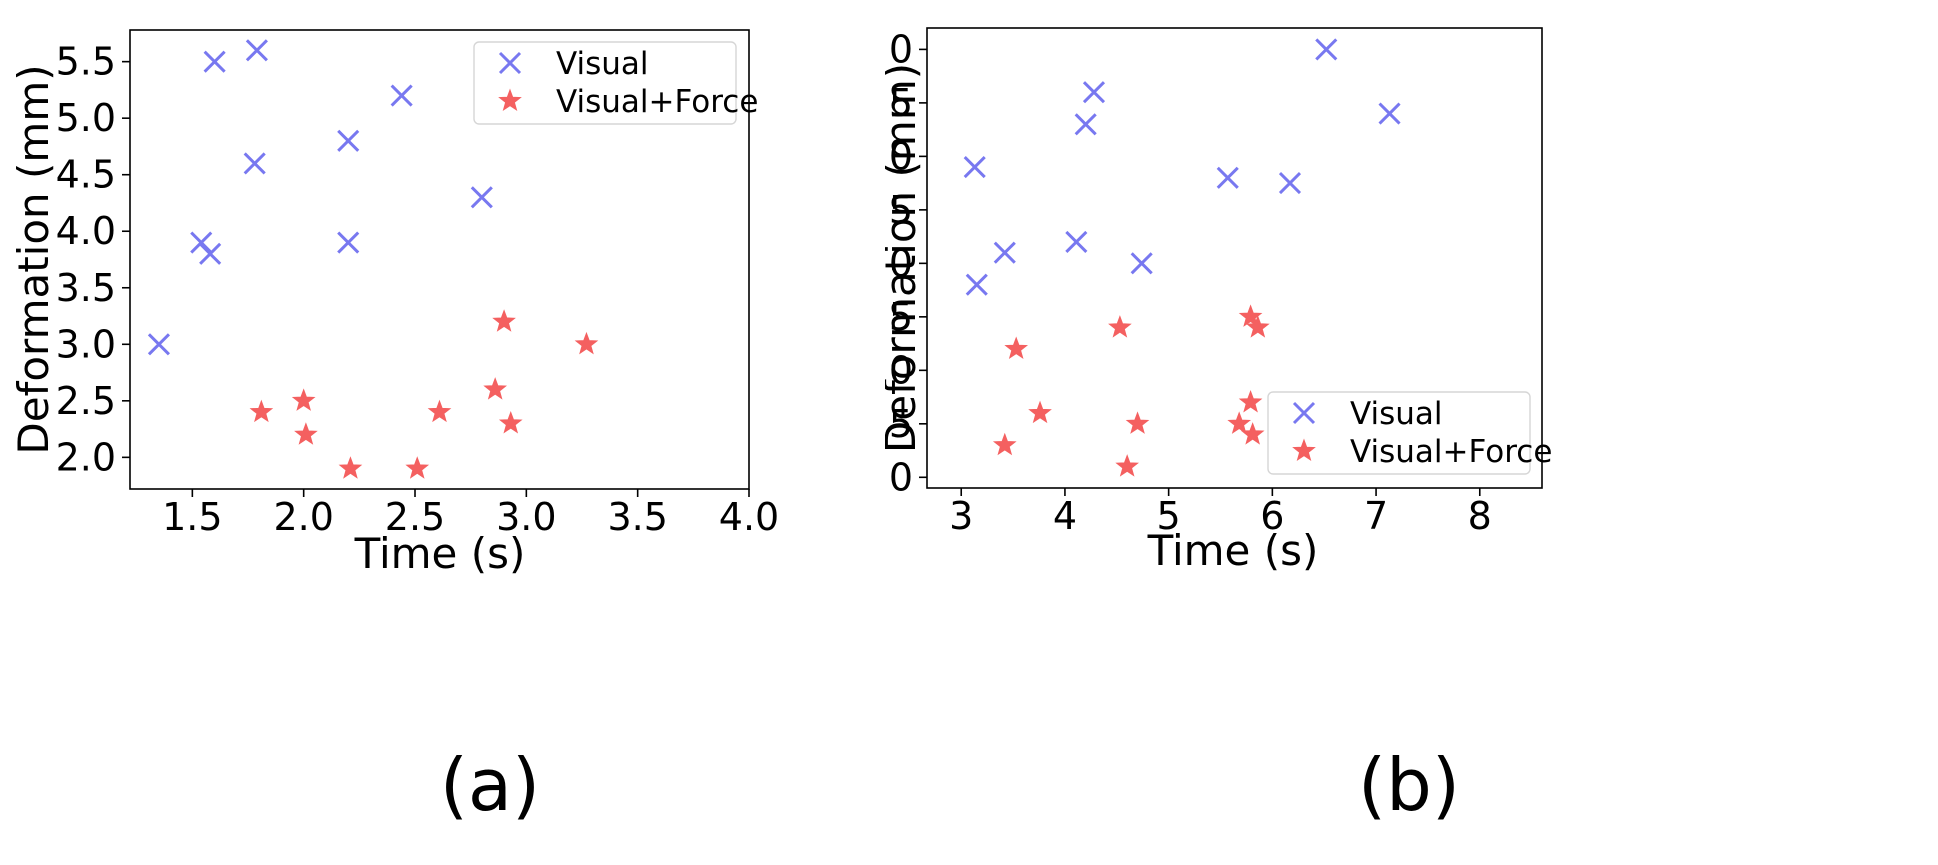 The image size is (1938, 865). I want to click on legend-label: Visual+Force, so click(657, 102).